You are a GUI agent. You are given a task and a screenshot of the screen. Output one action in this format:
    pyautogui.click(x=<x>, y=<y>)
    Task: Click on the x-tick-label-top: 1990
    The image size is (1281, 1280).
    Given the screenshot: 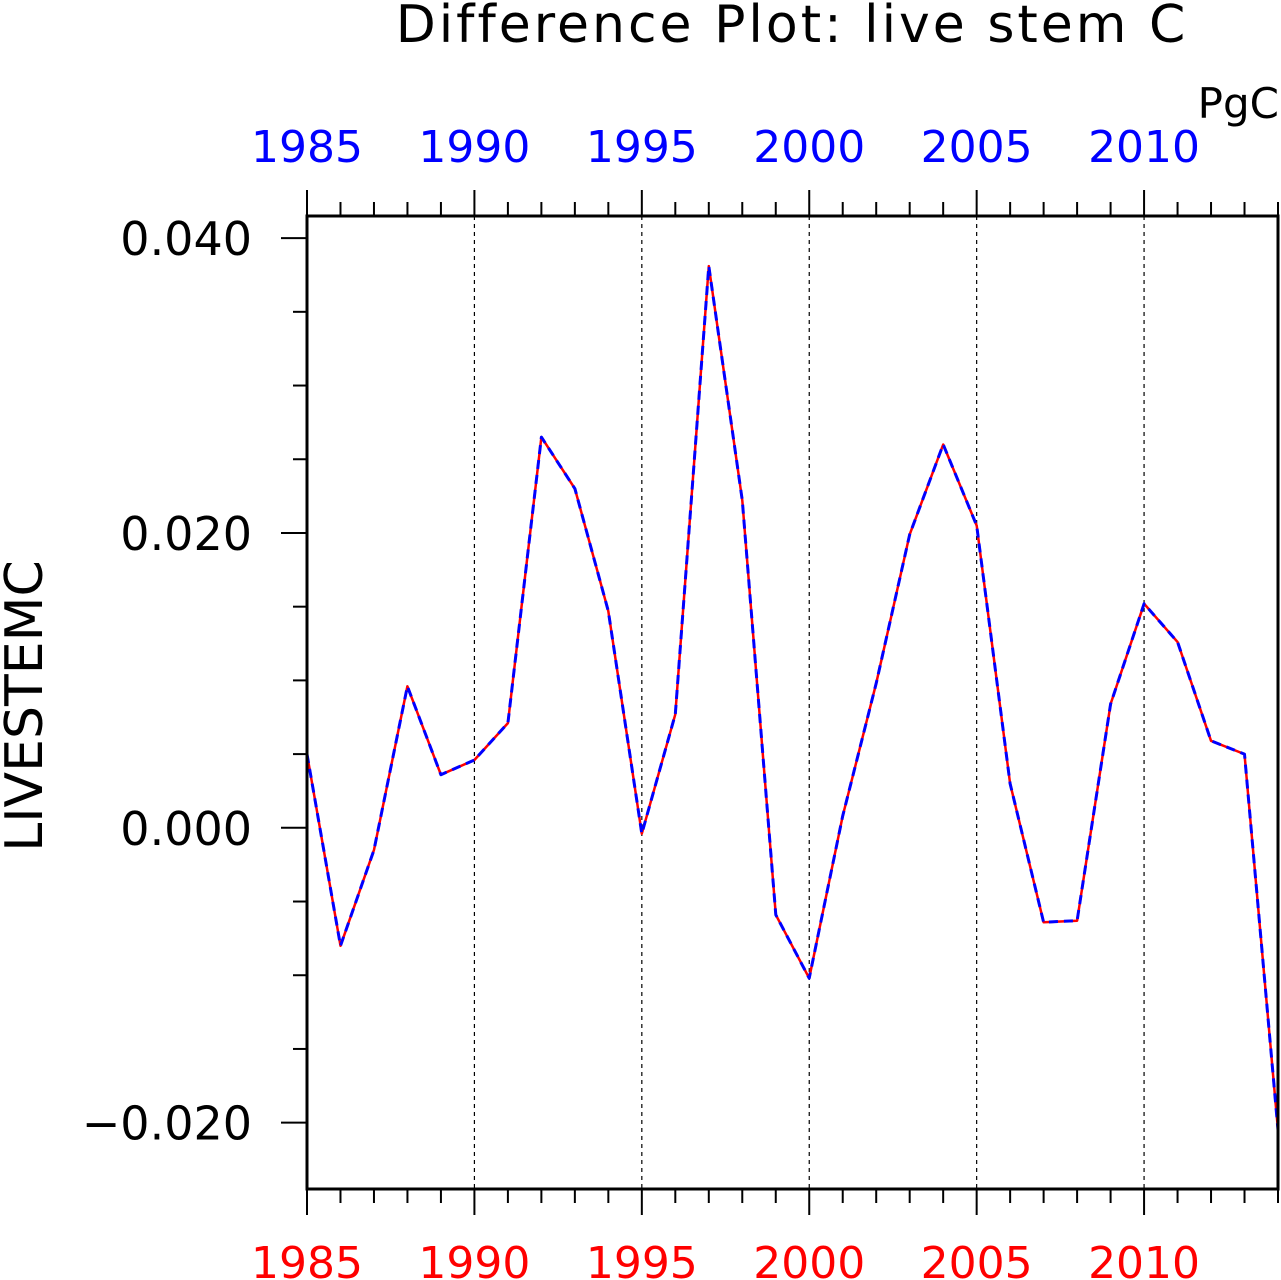 What is the action you would take?
    pyautogui.click(x=474, y=147)
    